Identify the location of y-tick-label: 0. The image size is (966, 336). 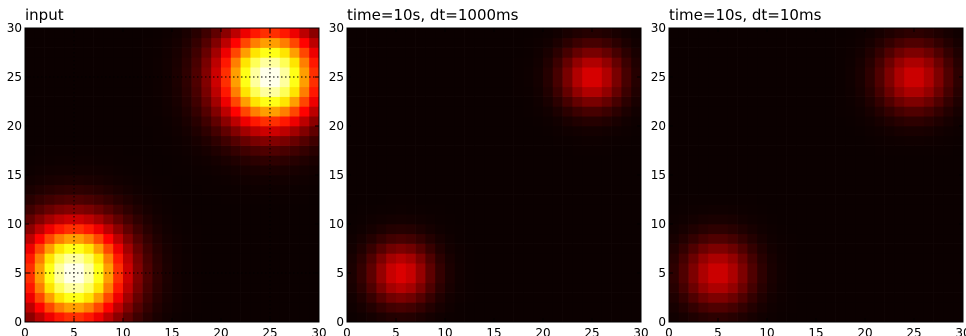
(18, 322).